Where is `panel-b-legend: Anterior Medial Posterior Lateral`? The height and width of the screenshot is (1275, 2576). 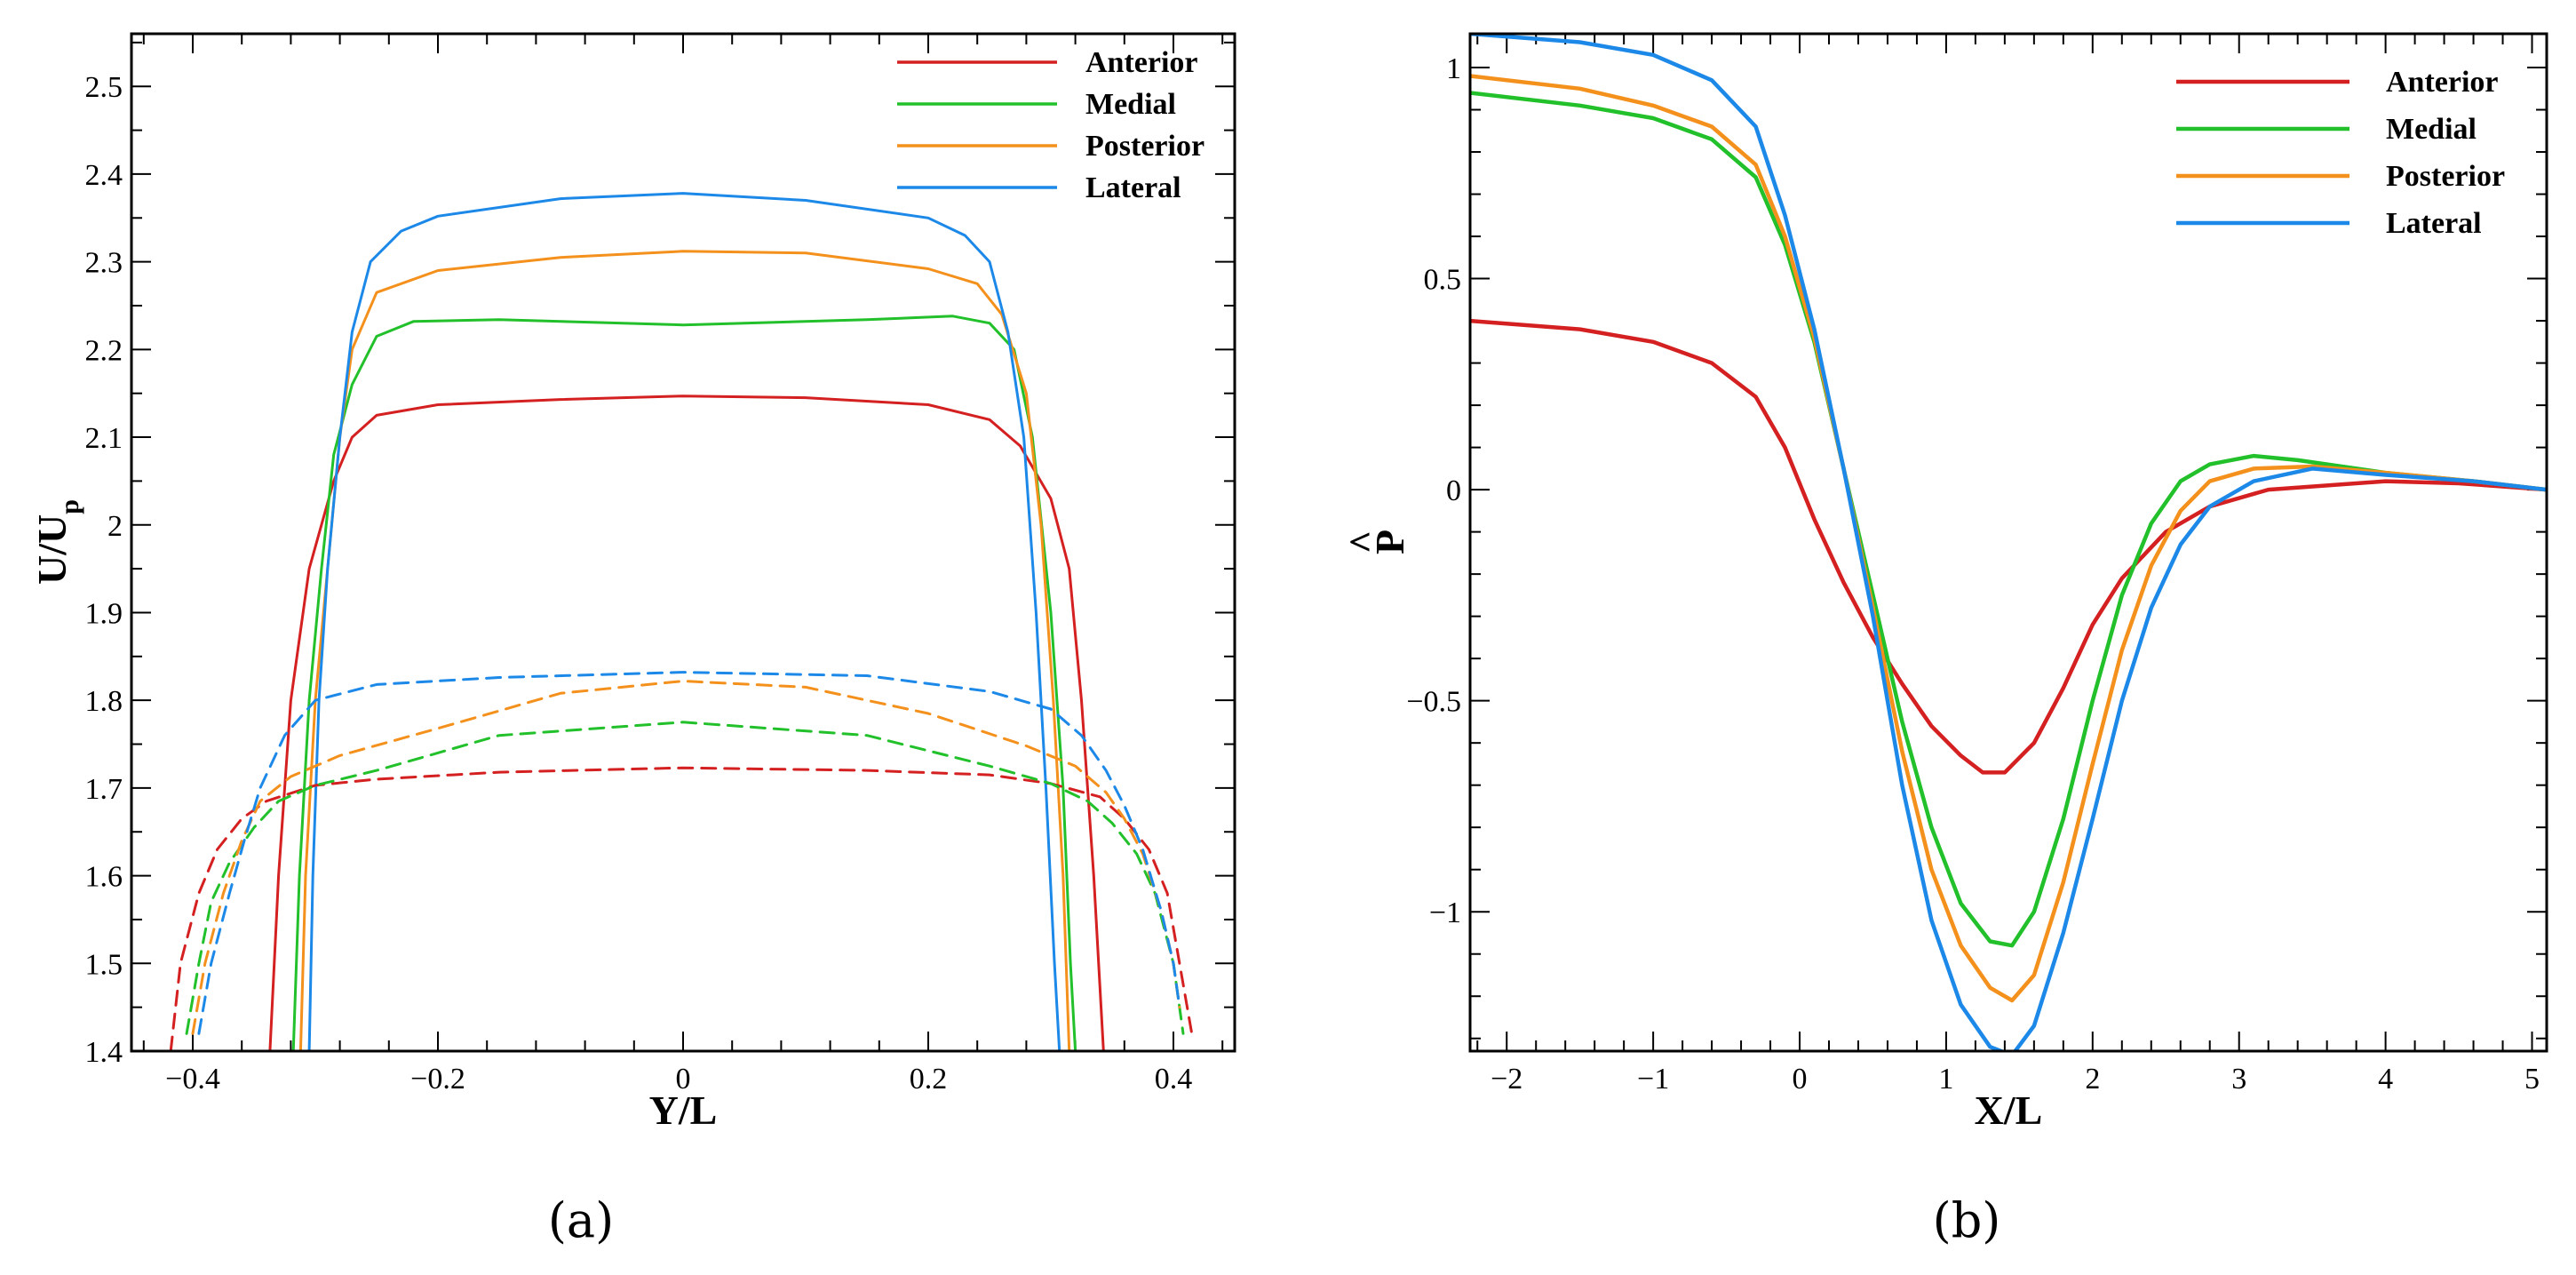
panel-b-legend: Anterior Medial Posterior Lateral is located at coordinates (2340, 153).